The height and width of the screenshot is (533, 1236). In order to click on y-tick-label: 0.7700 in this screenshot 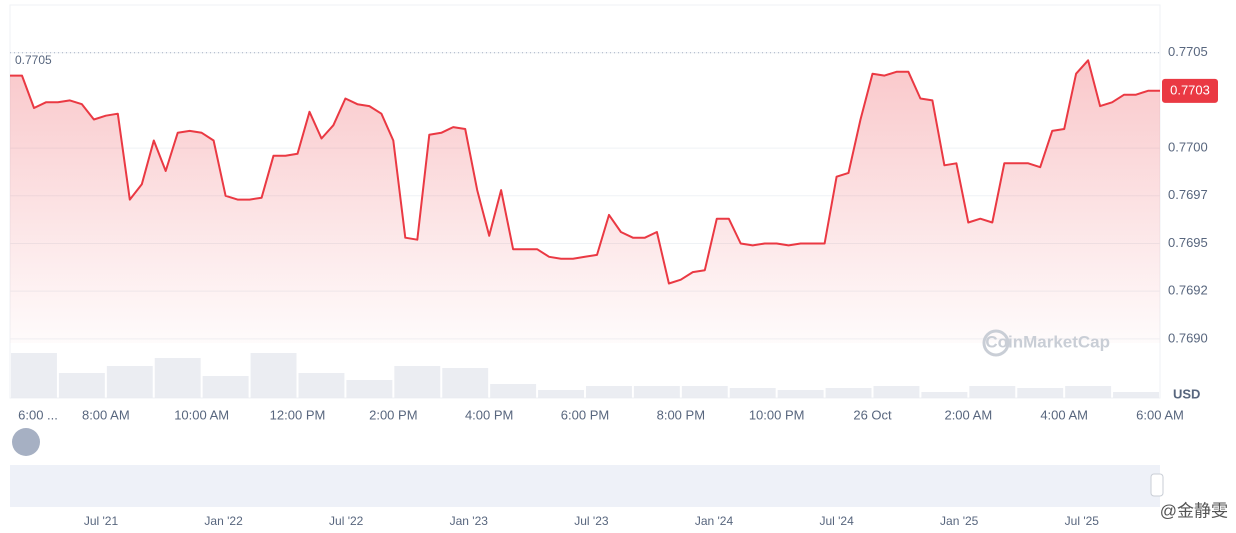, I will do `click(1188, 147)`.